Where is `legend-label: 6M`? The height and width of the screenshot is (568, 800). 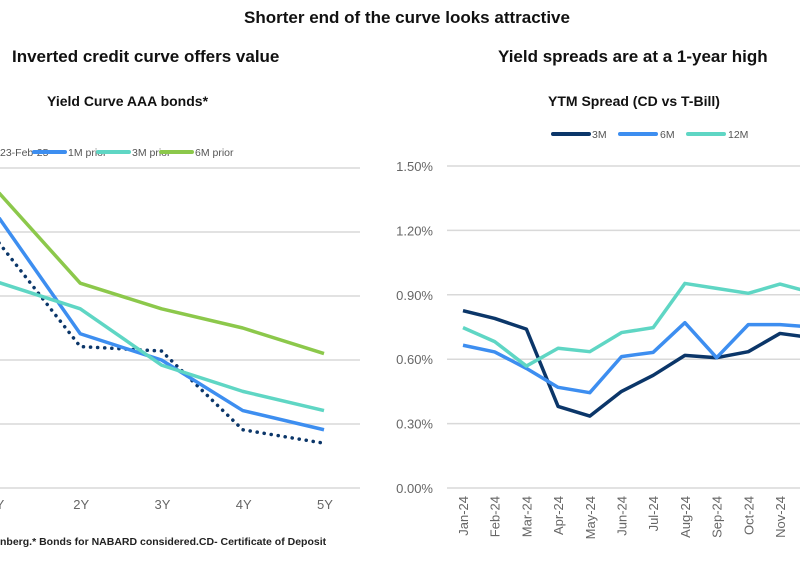 legend-label: 6M is located at coordinates (667, 135).